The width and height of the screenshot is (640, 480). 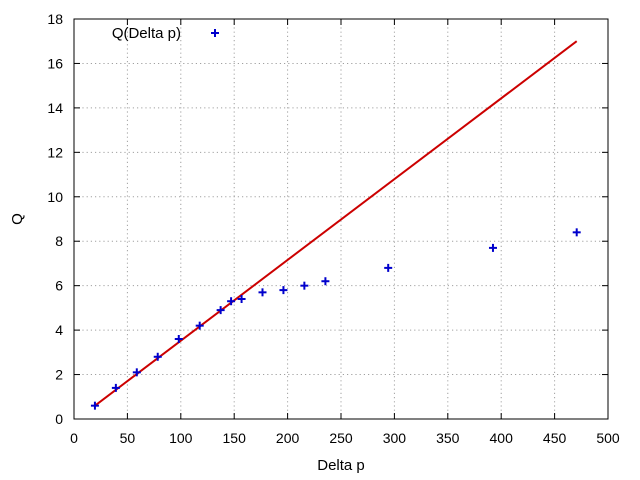 What do you see at coordinates (59, 330) in the screenshot?
I see `y-tick-label: 4` at bounding box center [59, 330].